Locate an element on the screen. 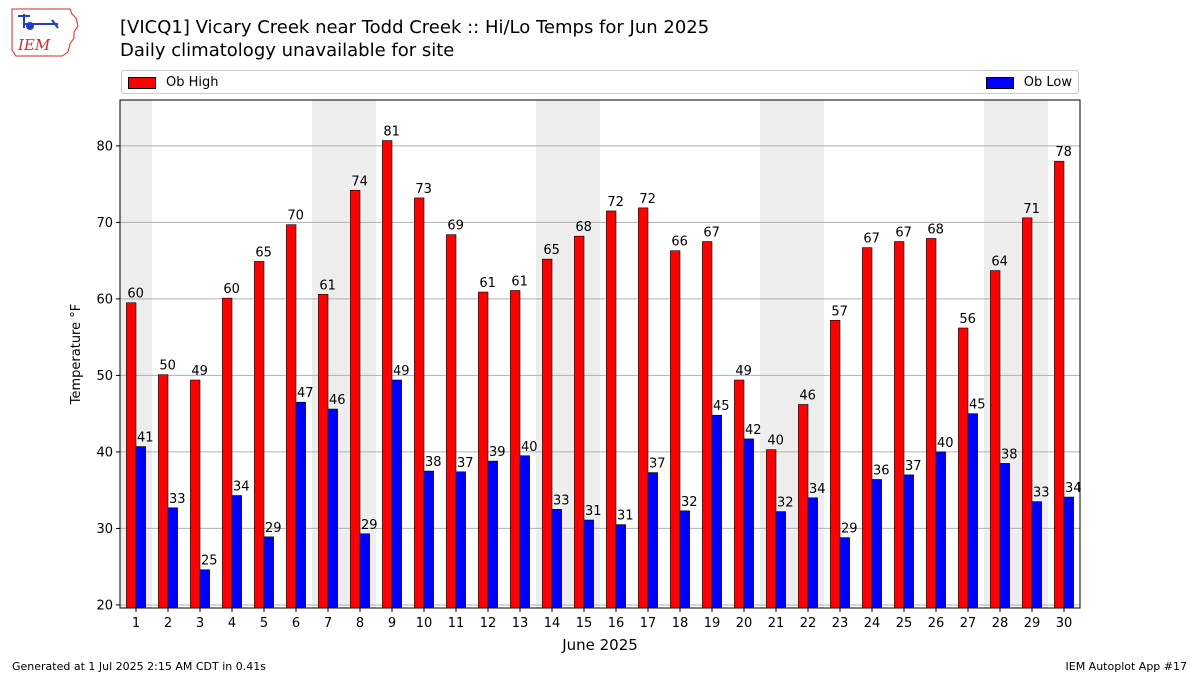  low-value-label-day-11: 37 is located at coordinates (465, 463).